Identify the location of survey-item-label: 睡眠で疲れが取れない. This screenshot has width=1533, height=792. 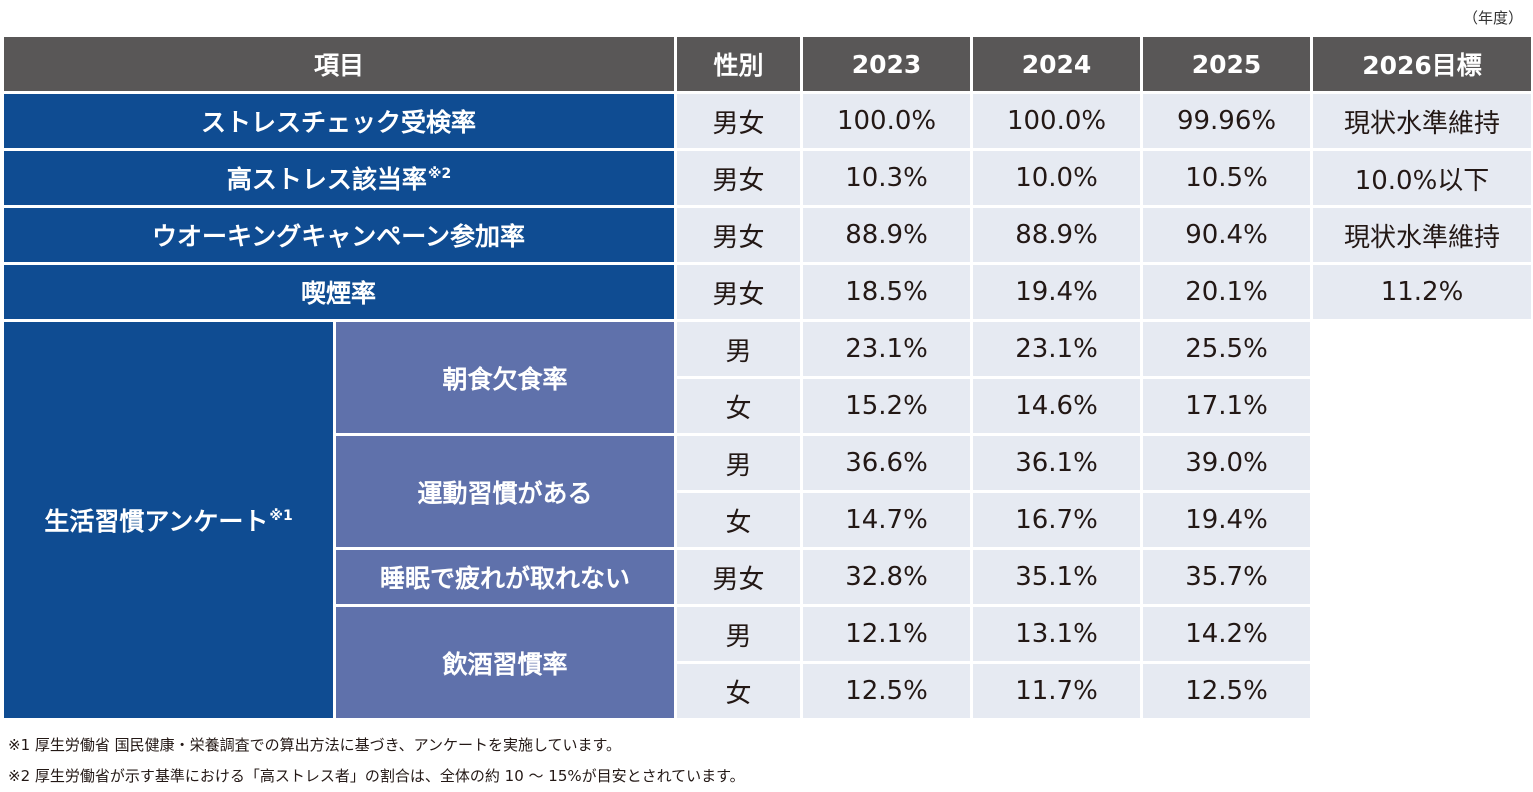
(505, 577).